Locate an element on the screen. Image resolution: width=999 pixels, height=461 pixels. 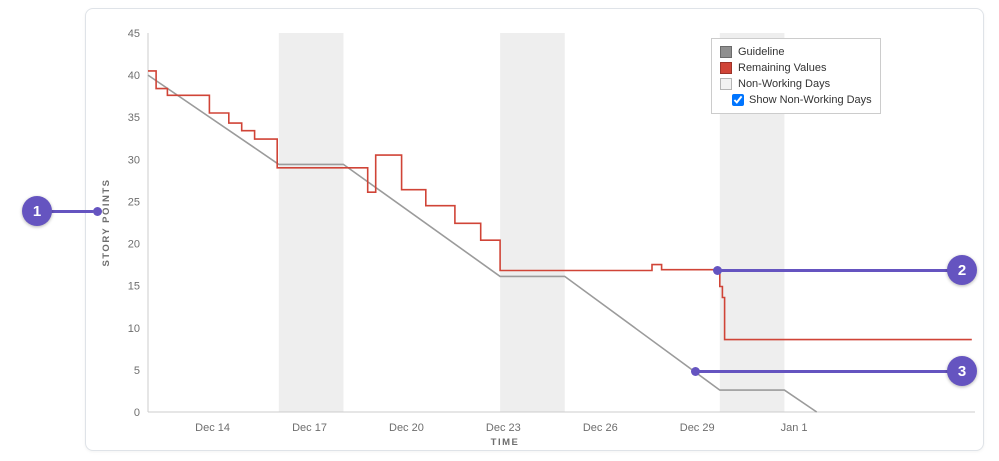
show-non-working-days-row: Show Non-Working Days is located at coordinates (796, 100).